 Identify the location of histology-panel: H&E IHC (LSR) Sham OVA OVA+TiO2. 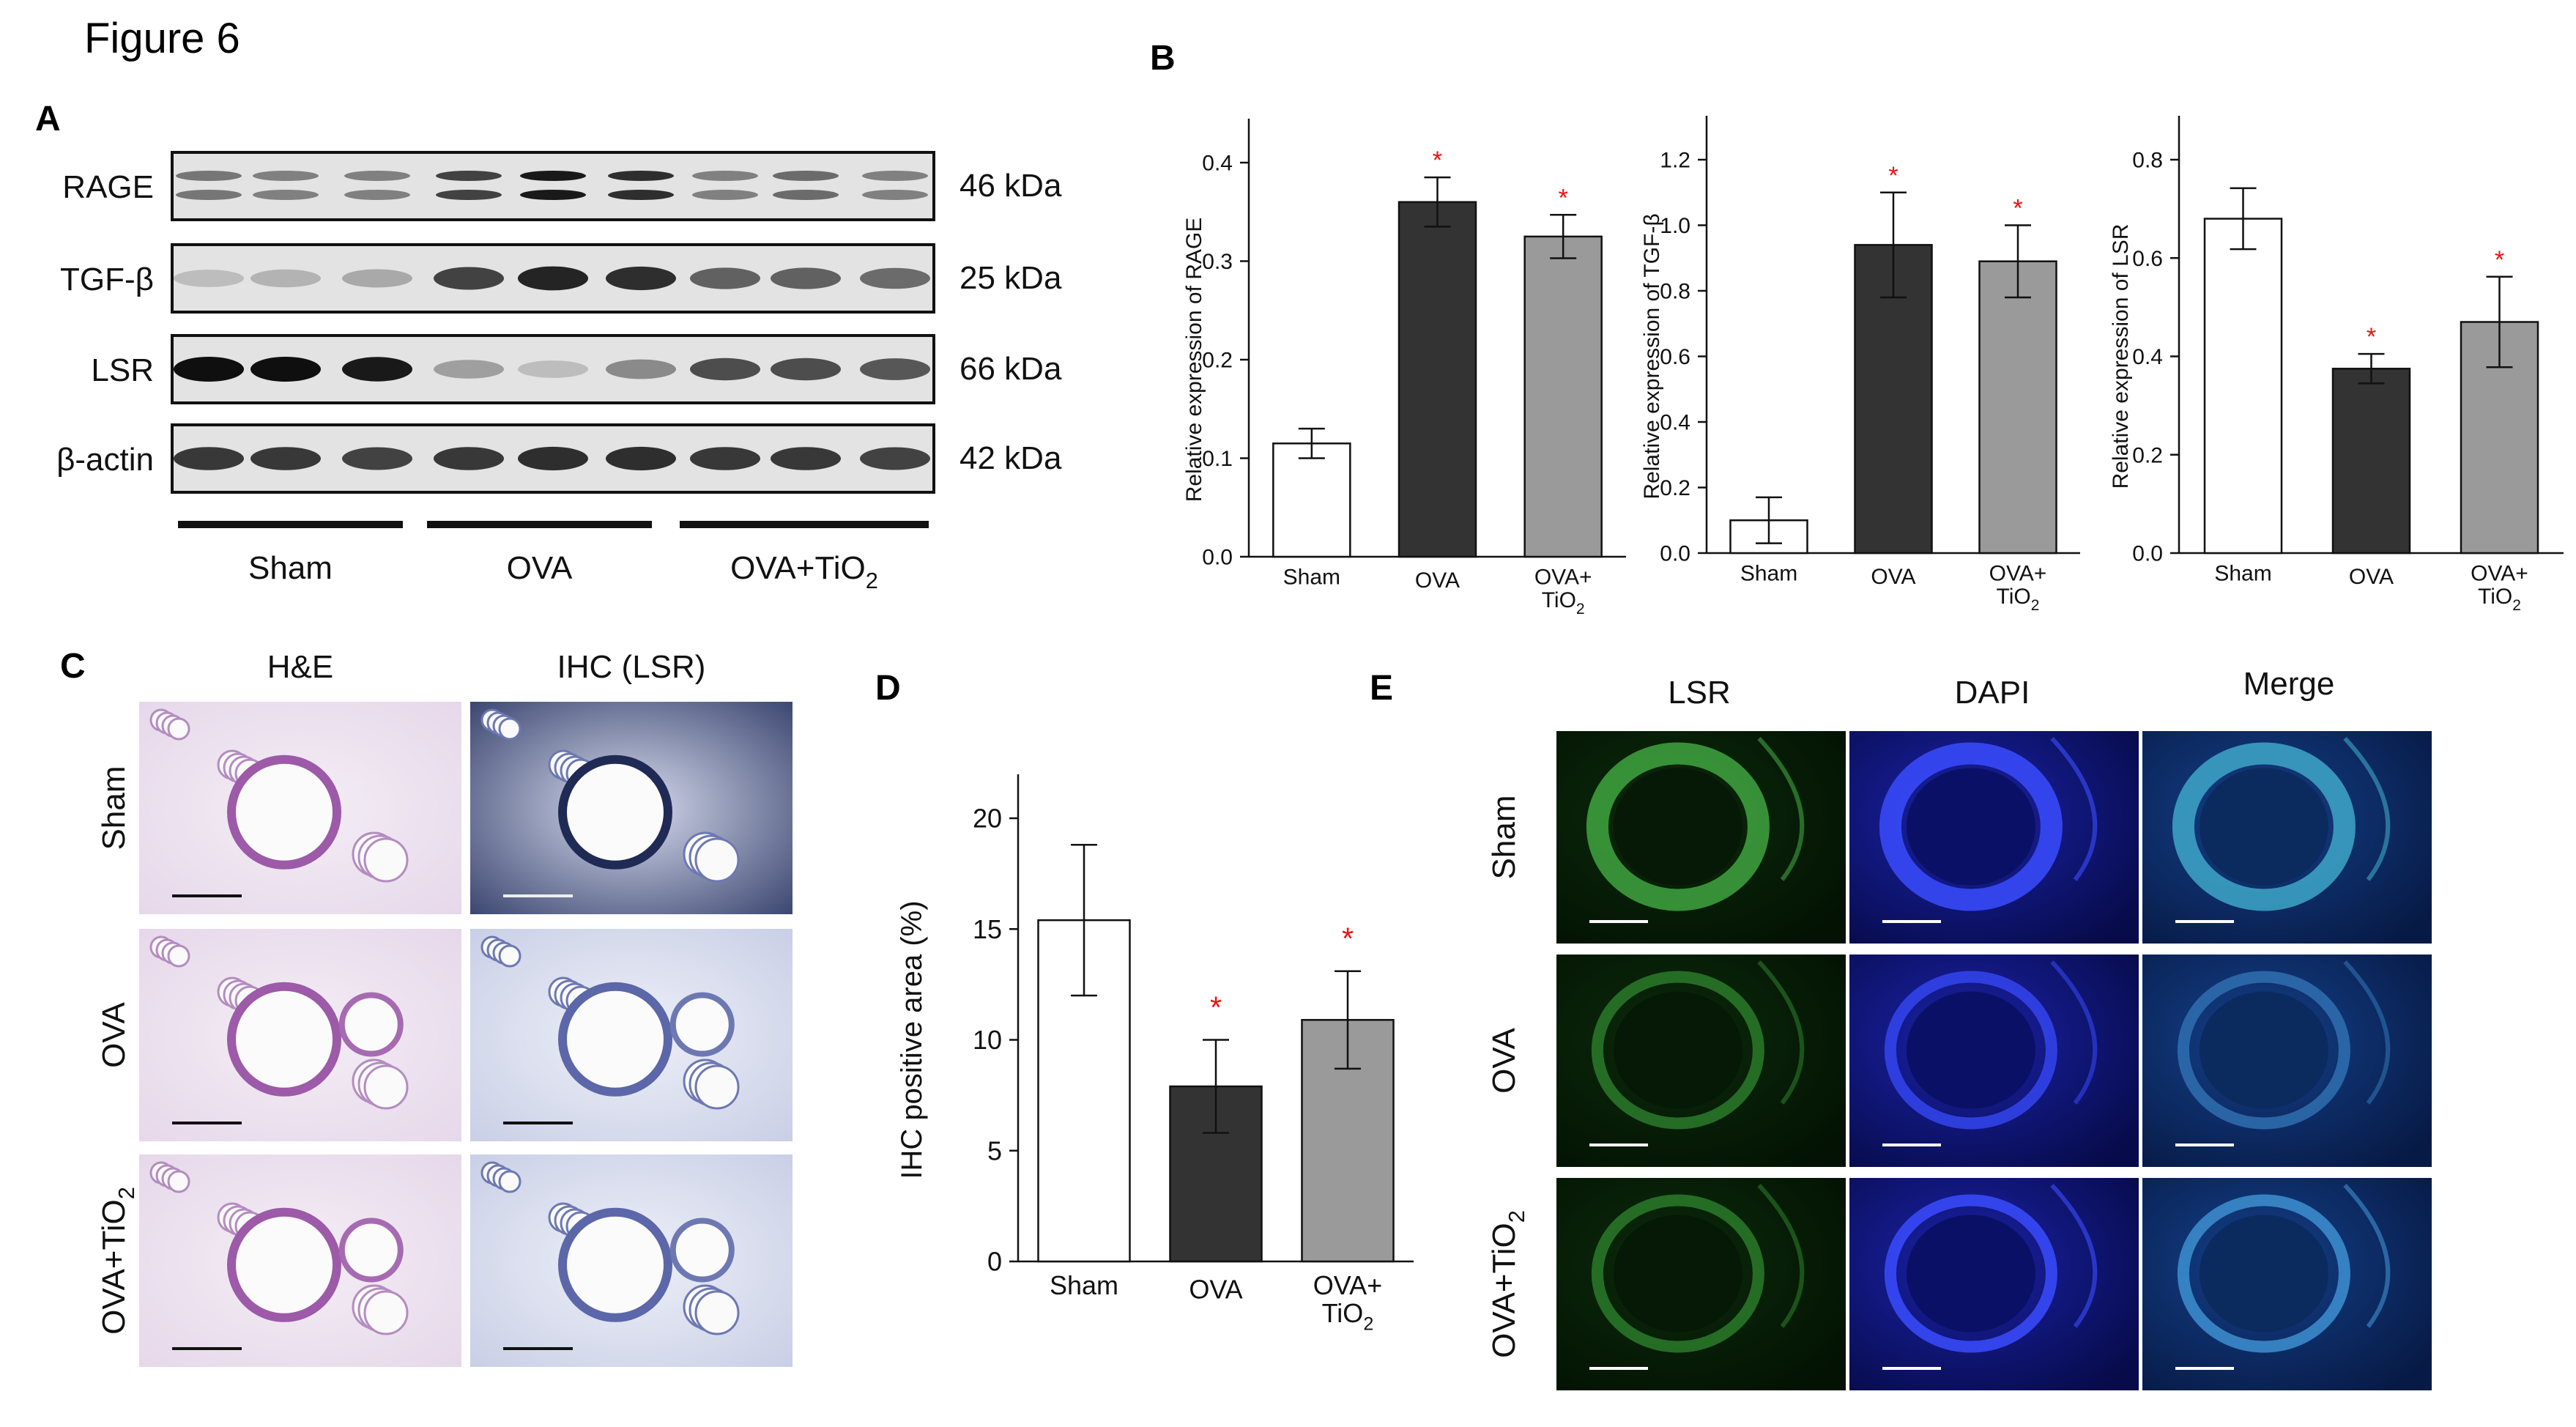
(444, 1008).